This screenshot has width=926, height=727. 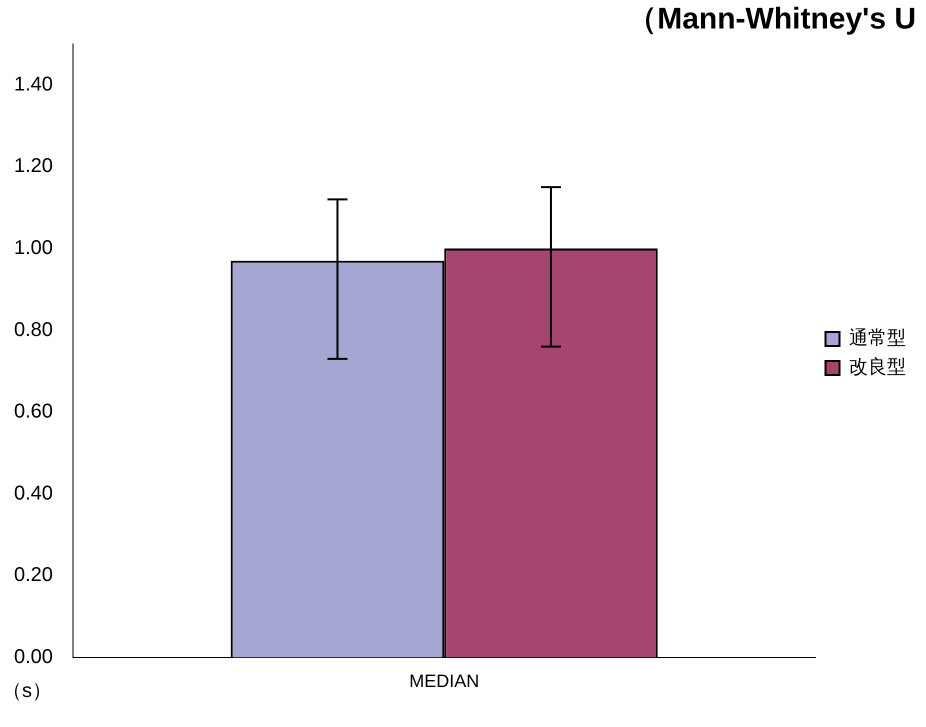 What do you see at coordinates (33, 411) in the screenshot?
I see `y-tick-label: 0.60` at bounding box center [33, 411].